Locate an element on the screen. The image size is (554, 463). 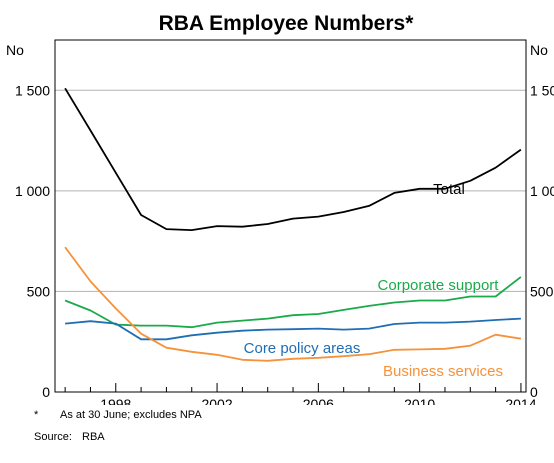
series-label-total: Total is located at coordinates (449, 189).